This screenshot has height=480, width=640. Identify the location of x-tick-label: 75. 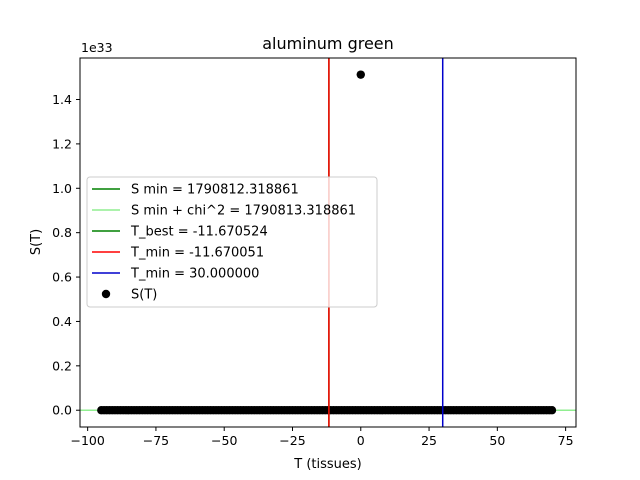
(566, 440).